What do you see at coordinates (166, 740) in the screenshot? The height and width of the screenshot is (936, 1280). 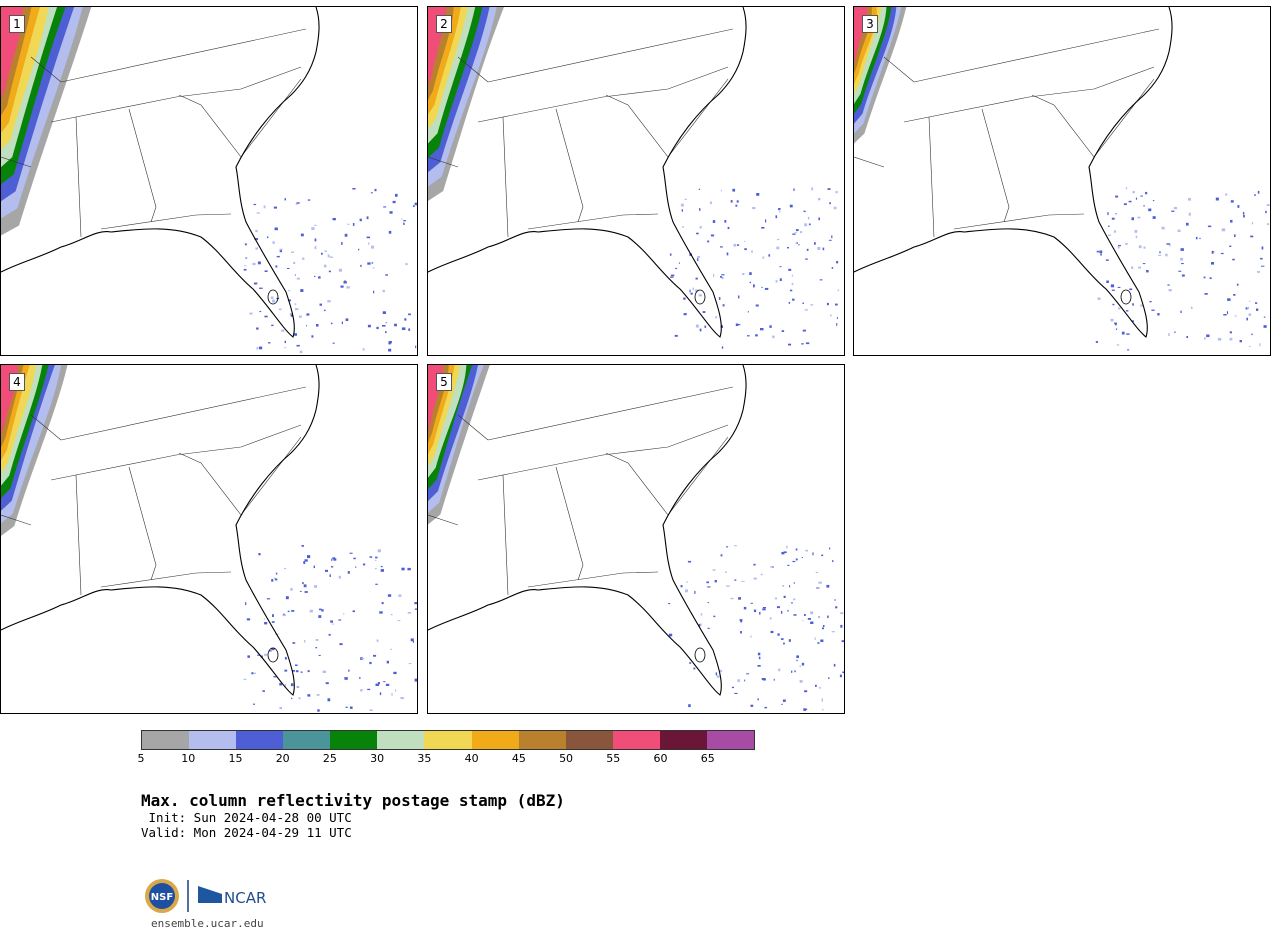 I see `colorbar-bin` at bounding box center [166, 740].